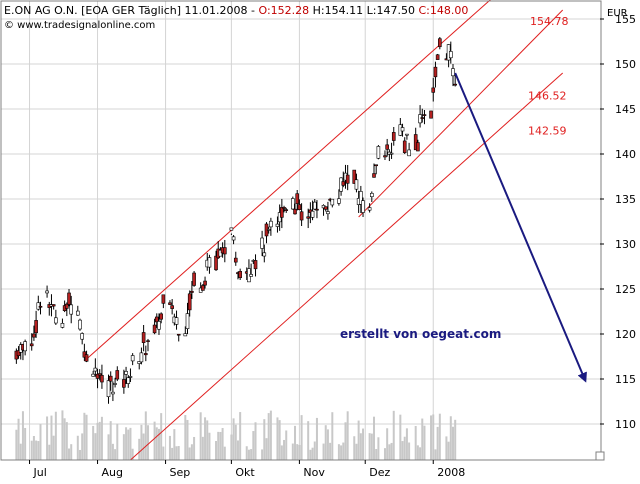  I want to click on header-open: O:152.28, so click(283, 10).